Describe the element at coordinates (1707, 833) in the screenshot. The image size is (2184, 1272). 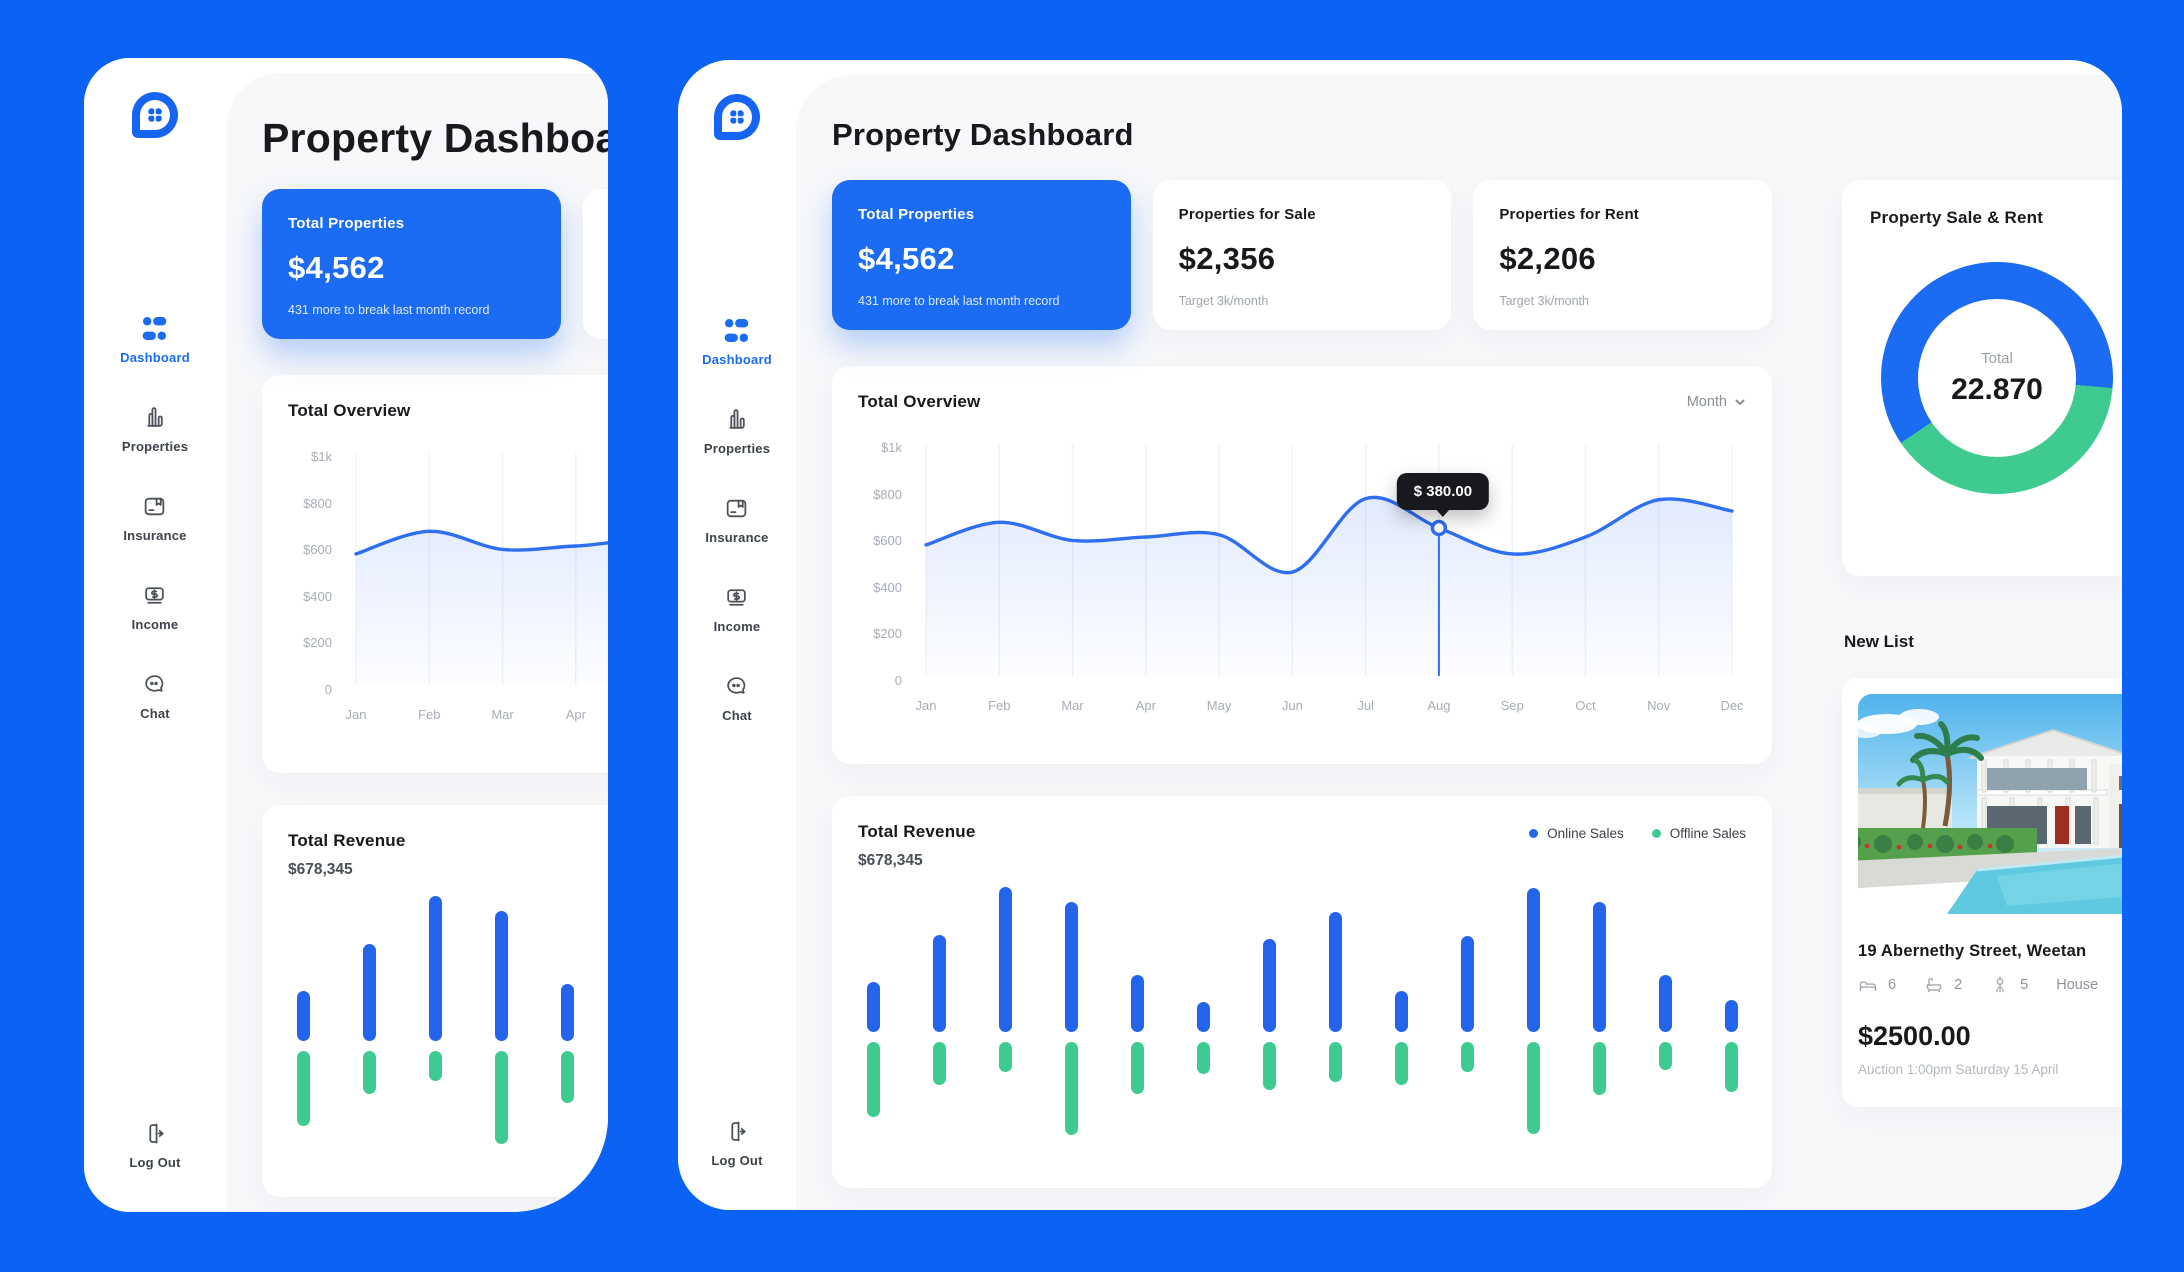
I see `legend-label: Offline Sales` at that location.